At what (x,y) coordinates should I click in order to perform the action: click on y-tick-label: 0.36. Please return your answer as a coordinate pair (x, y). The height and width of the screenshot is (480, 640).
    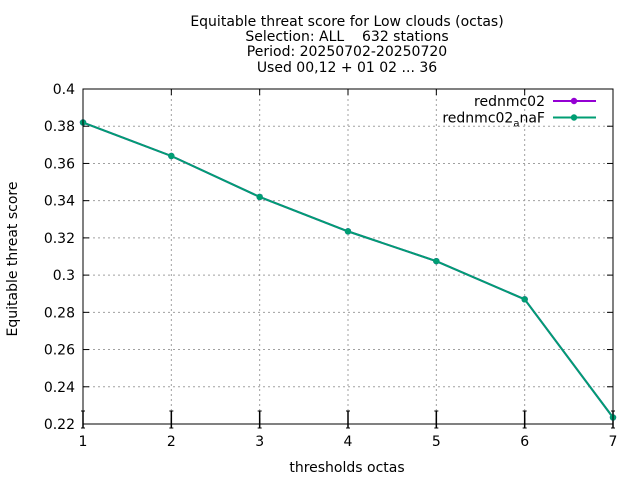
    Looking at the image, I should click on (59, 164).